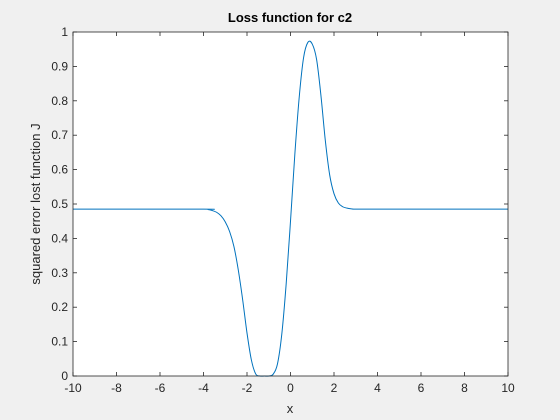 This screenshot has width=560, height=420. Describe the element at coordinates (59, 135) in the screenshot. I see `y-tick-label: 0.7` at that location.